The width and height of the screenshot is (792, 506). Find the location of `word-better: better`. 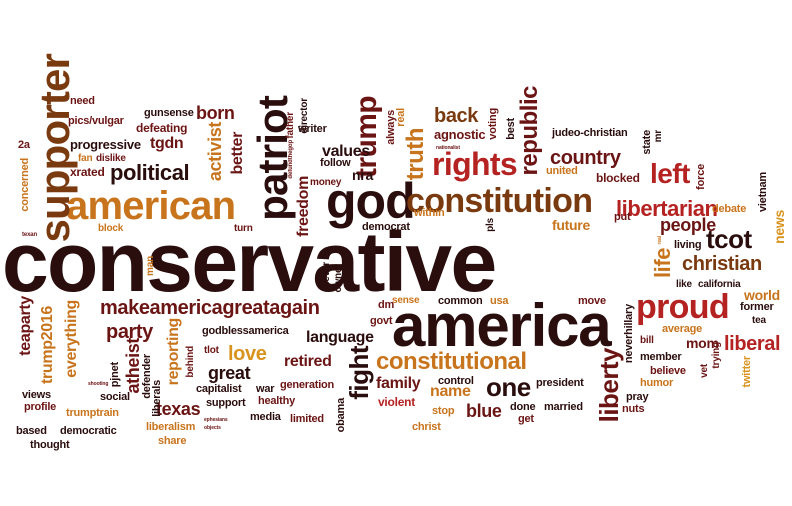

word-better: better is located at coordinates (237, 153).